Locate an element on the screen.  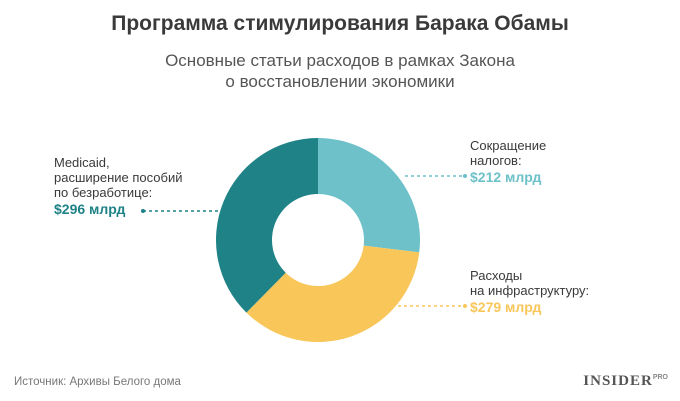
logo-main: INSIDER is located at coordinates (618, 381).